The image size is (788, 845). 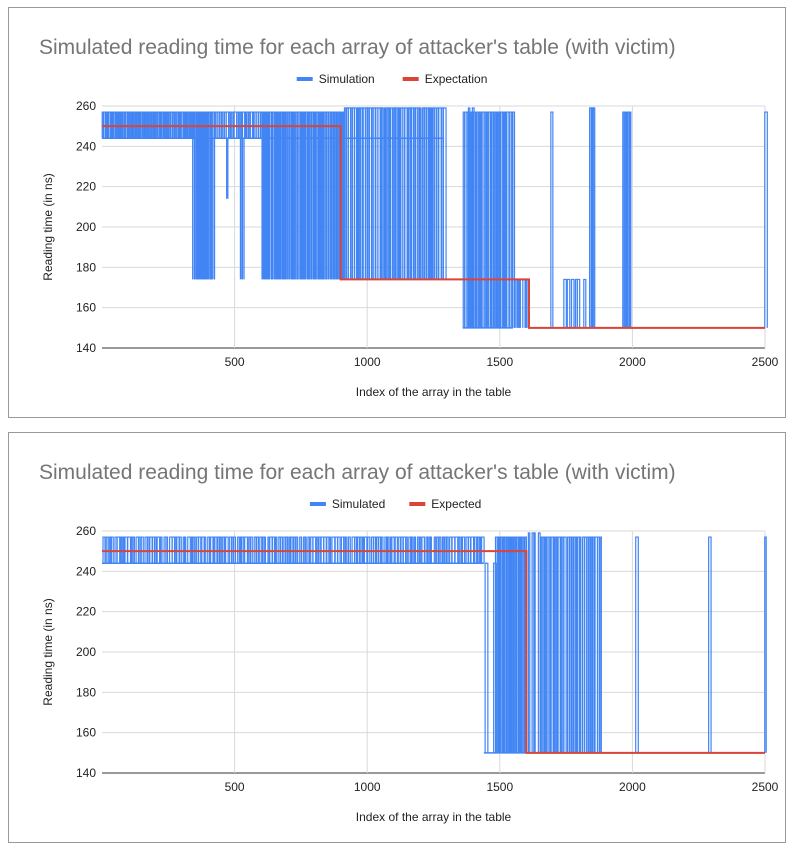 What do you see at coordinates (86, 106) in the screenshot?
I see `y-tick-label: 260` at bounding box center [86, 106].